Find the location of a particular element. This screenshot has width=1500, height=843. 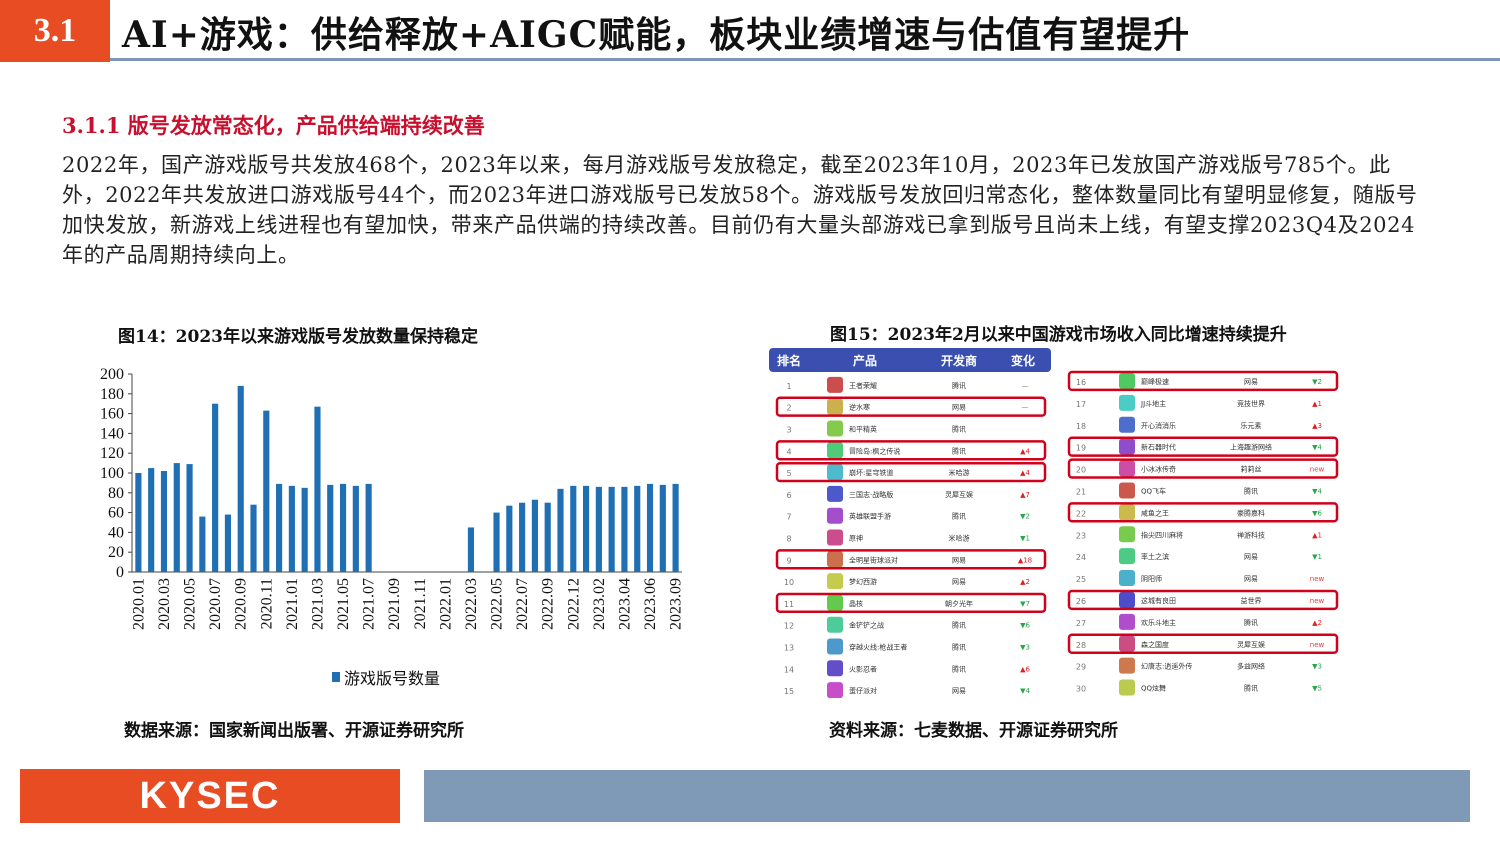

rank-number: 26 is located at coordinates (1081, 601).